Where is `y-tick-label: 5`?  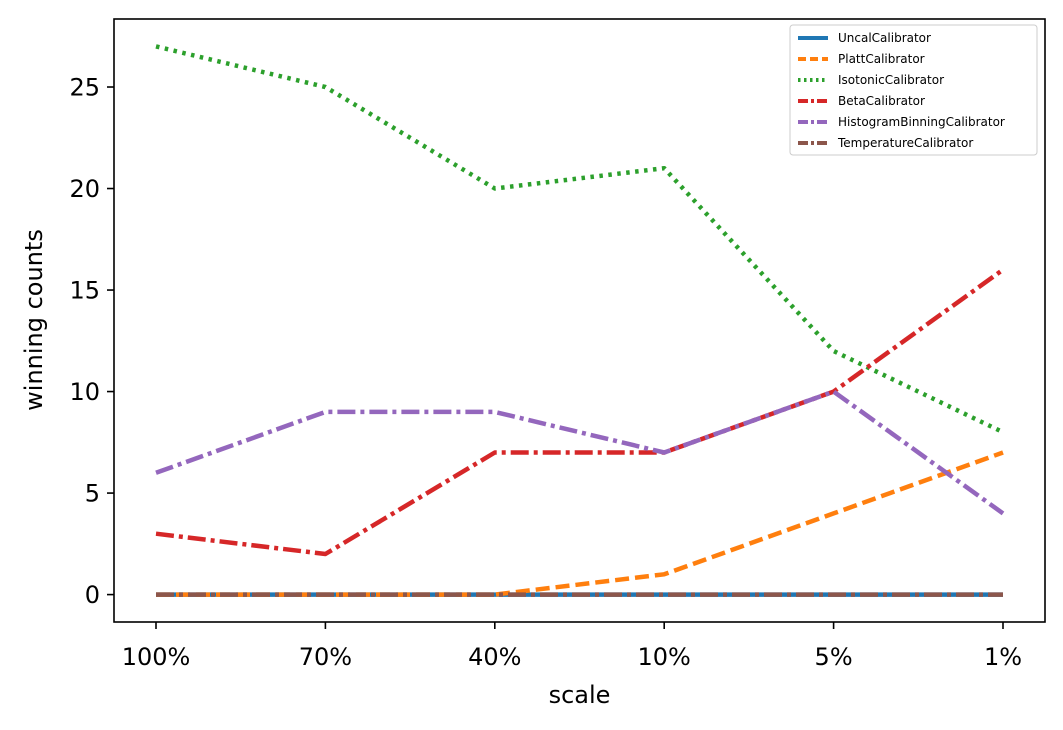 y-tick-label: 5 is located at coordinates (92, 494).